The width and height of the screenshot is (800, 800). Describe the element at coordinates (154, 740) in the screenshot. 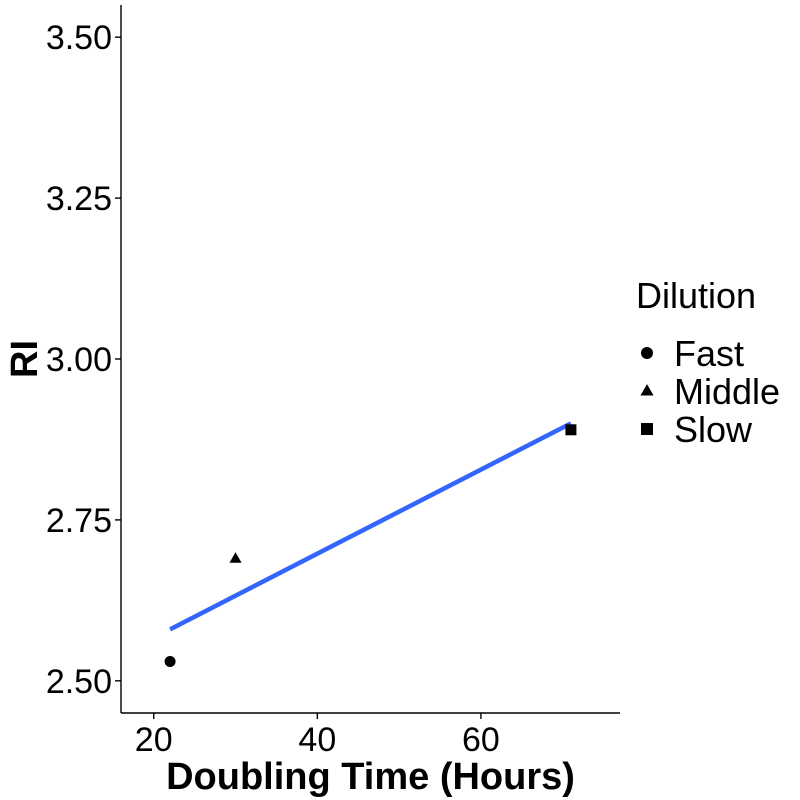

I see `x-tick-label: 20` at that location.